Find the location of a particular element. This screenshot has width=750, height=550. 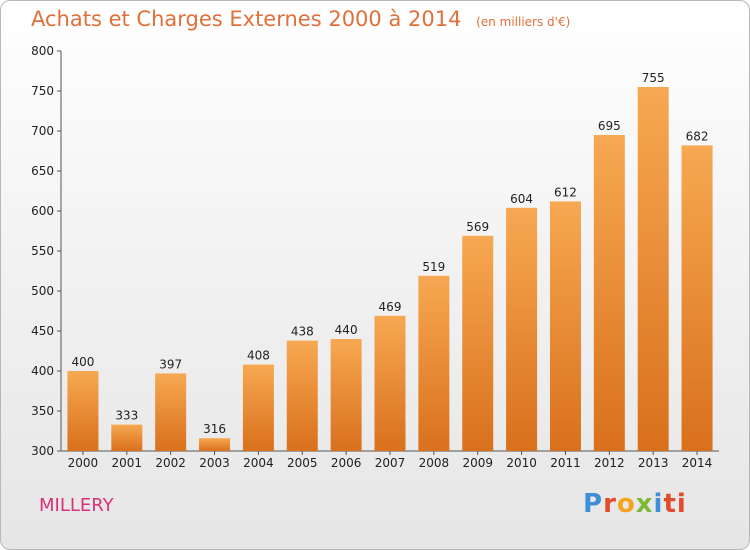

logo-letter: ti is located at coordinates (675, 504).